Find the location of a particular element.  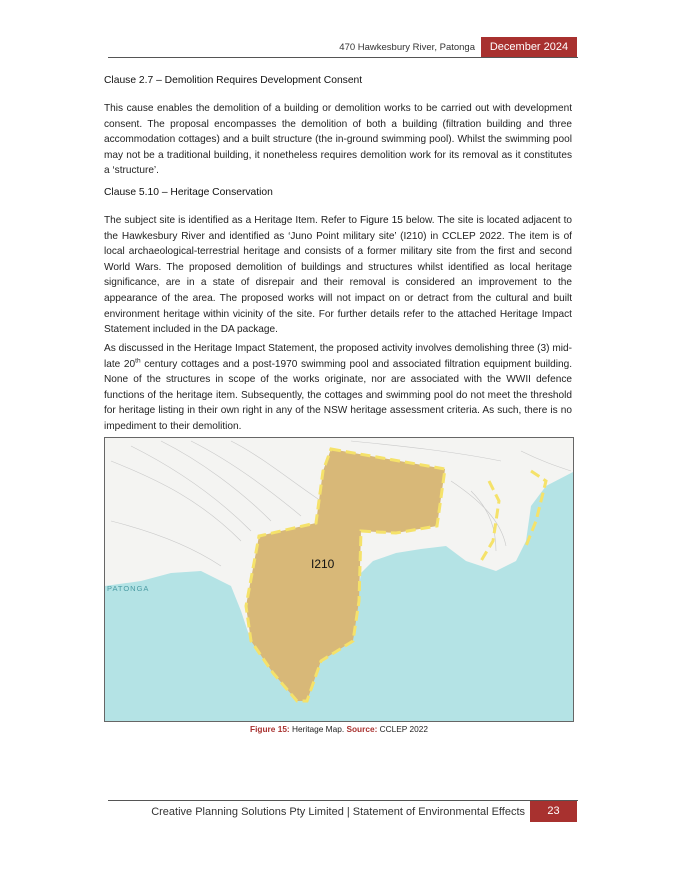

figure-number: Figure 15: is located at coordinates (270, 729).